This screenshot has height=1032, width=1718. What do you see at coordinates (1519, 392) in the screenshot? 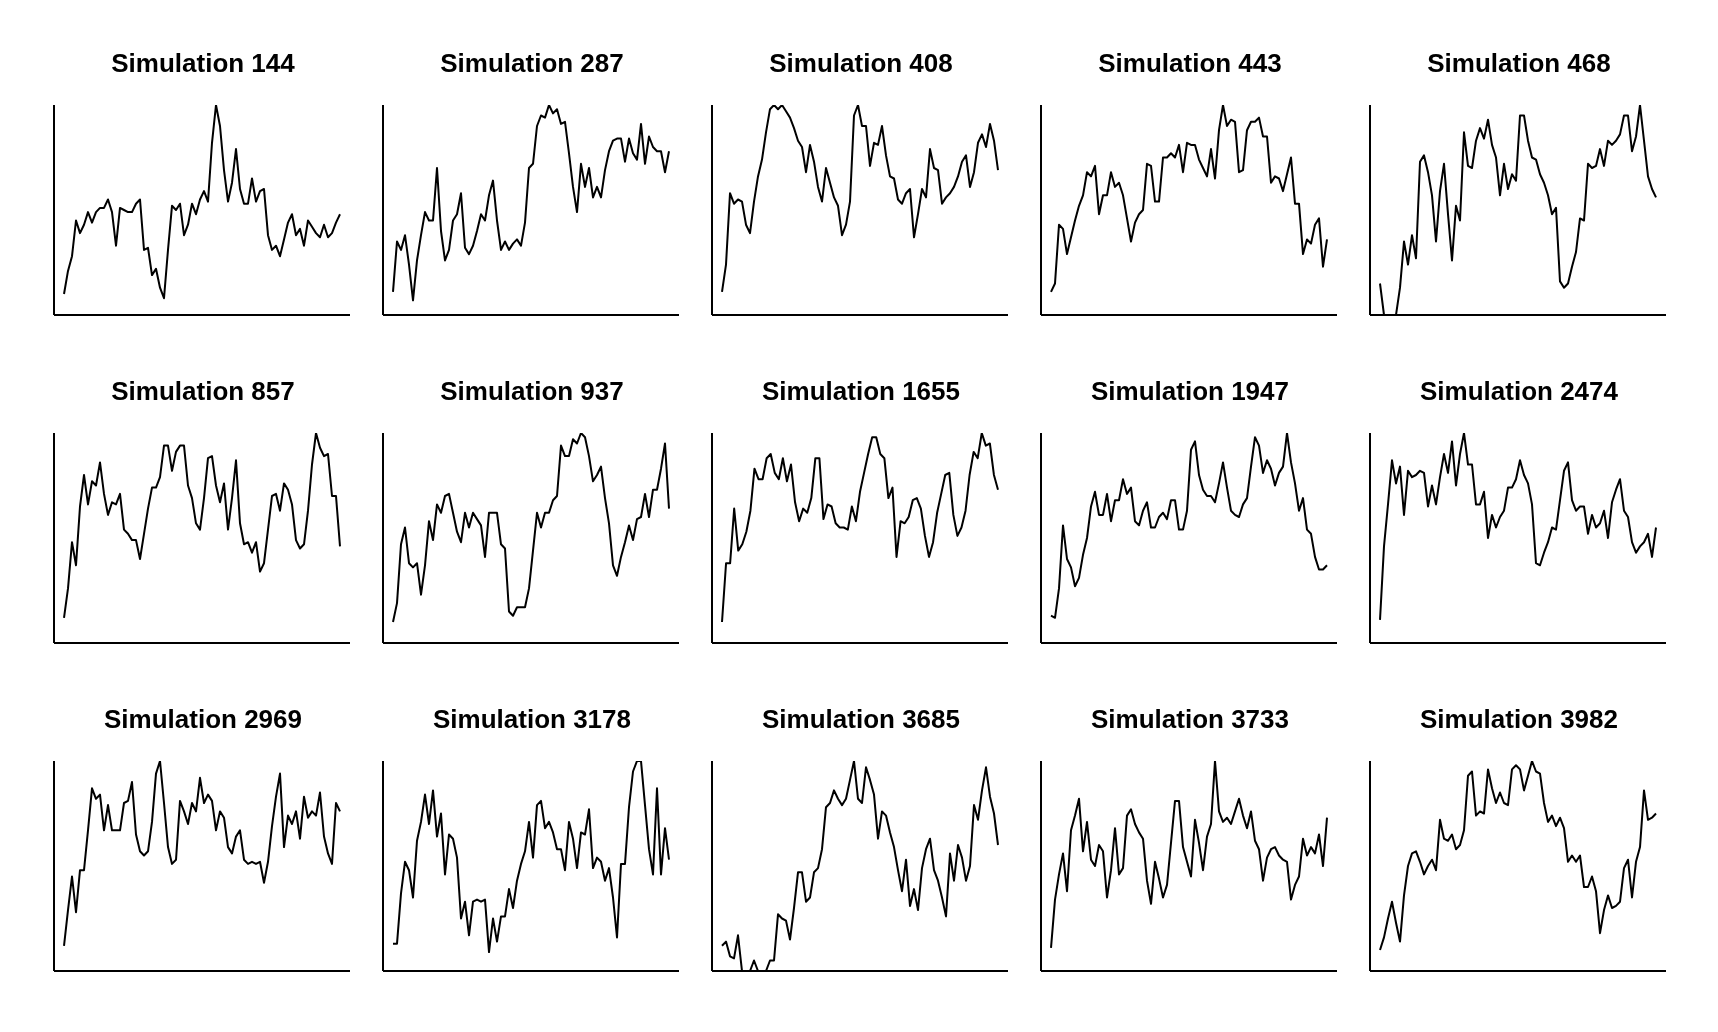
I see `chart-title: Simulation 2474` at bounding box center [1519, 392].